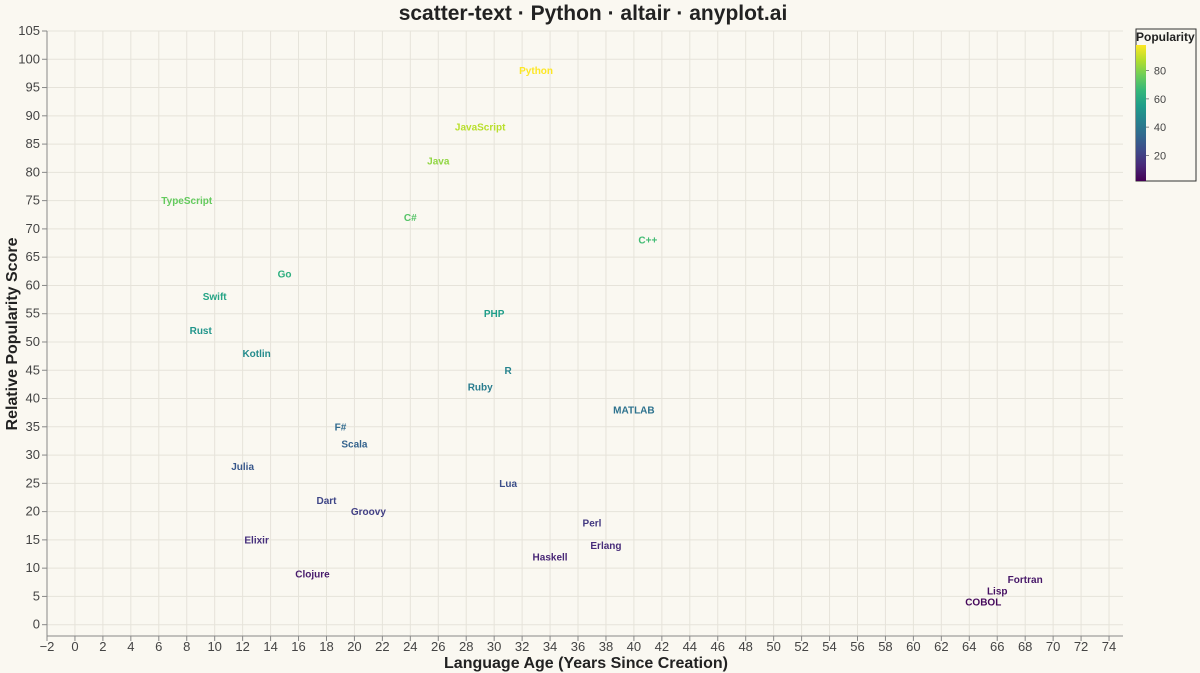 The width and height of the screenshot is (1200, 673). Describe the element at coordinates (29, 30) in the screenshot. I see `y-tick-label: 105` at that location.